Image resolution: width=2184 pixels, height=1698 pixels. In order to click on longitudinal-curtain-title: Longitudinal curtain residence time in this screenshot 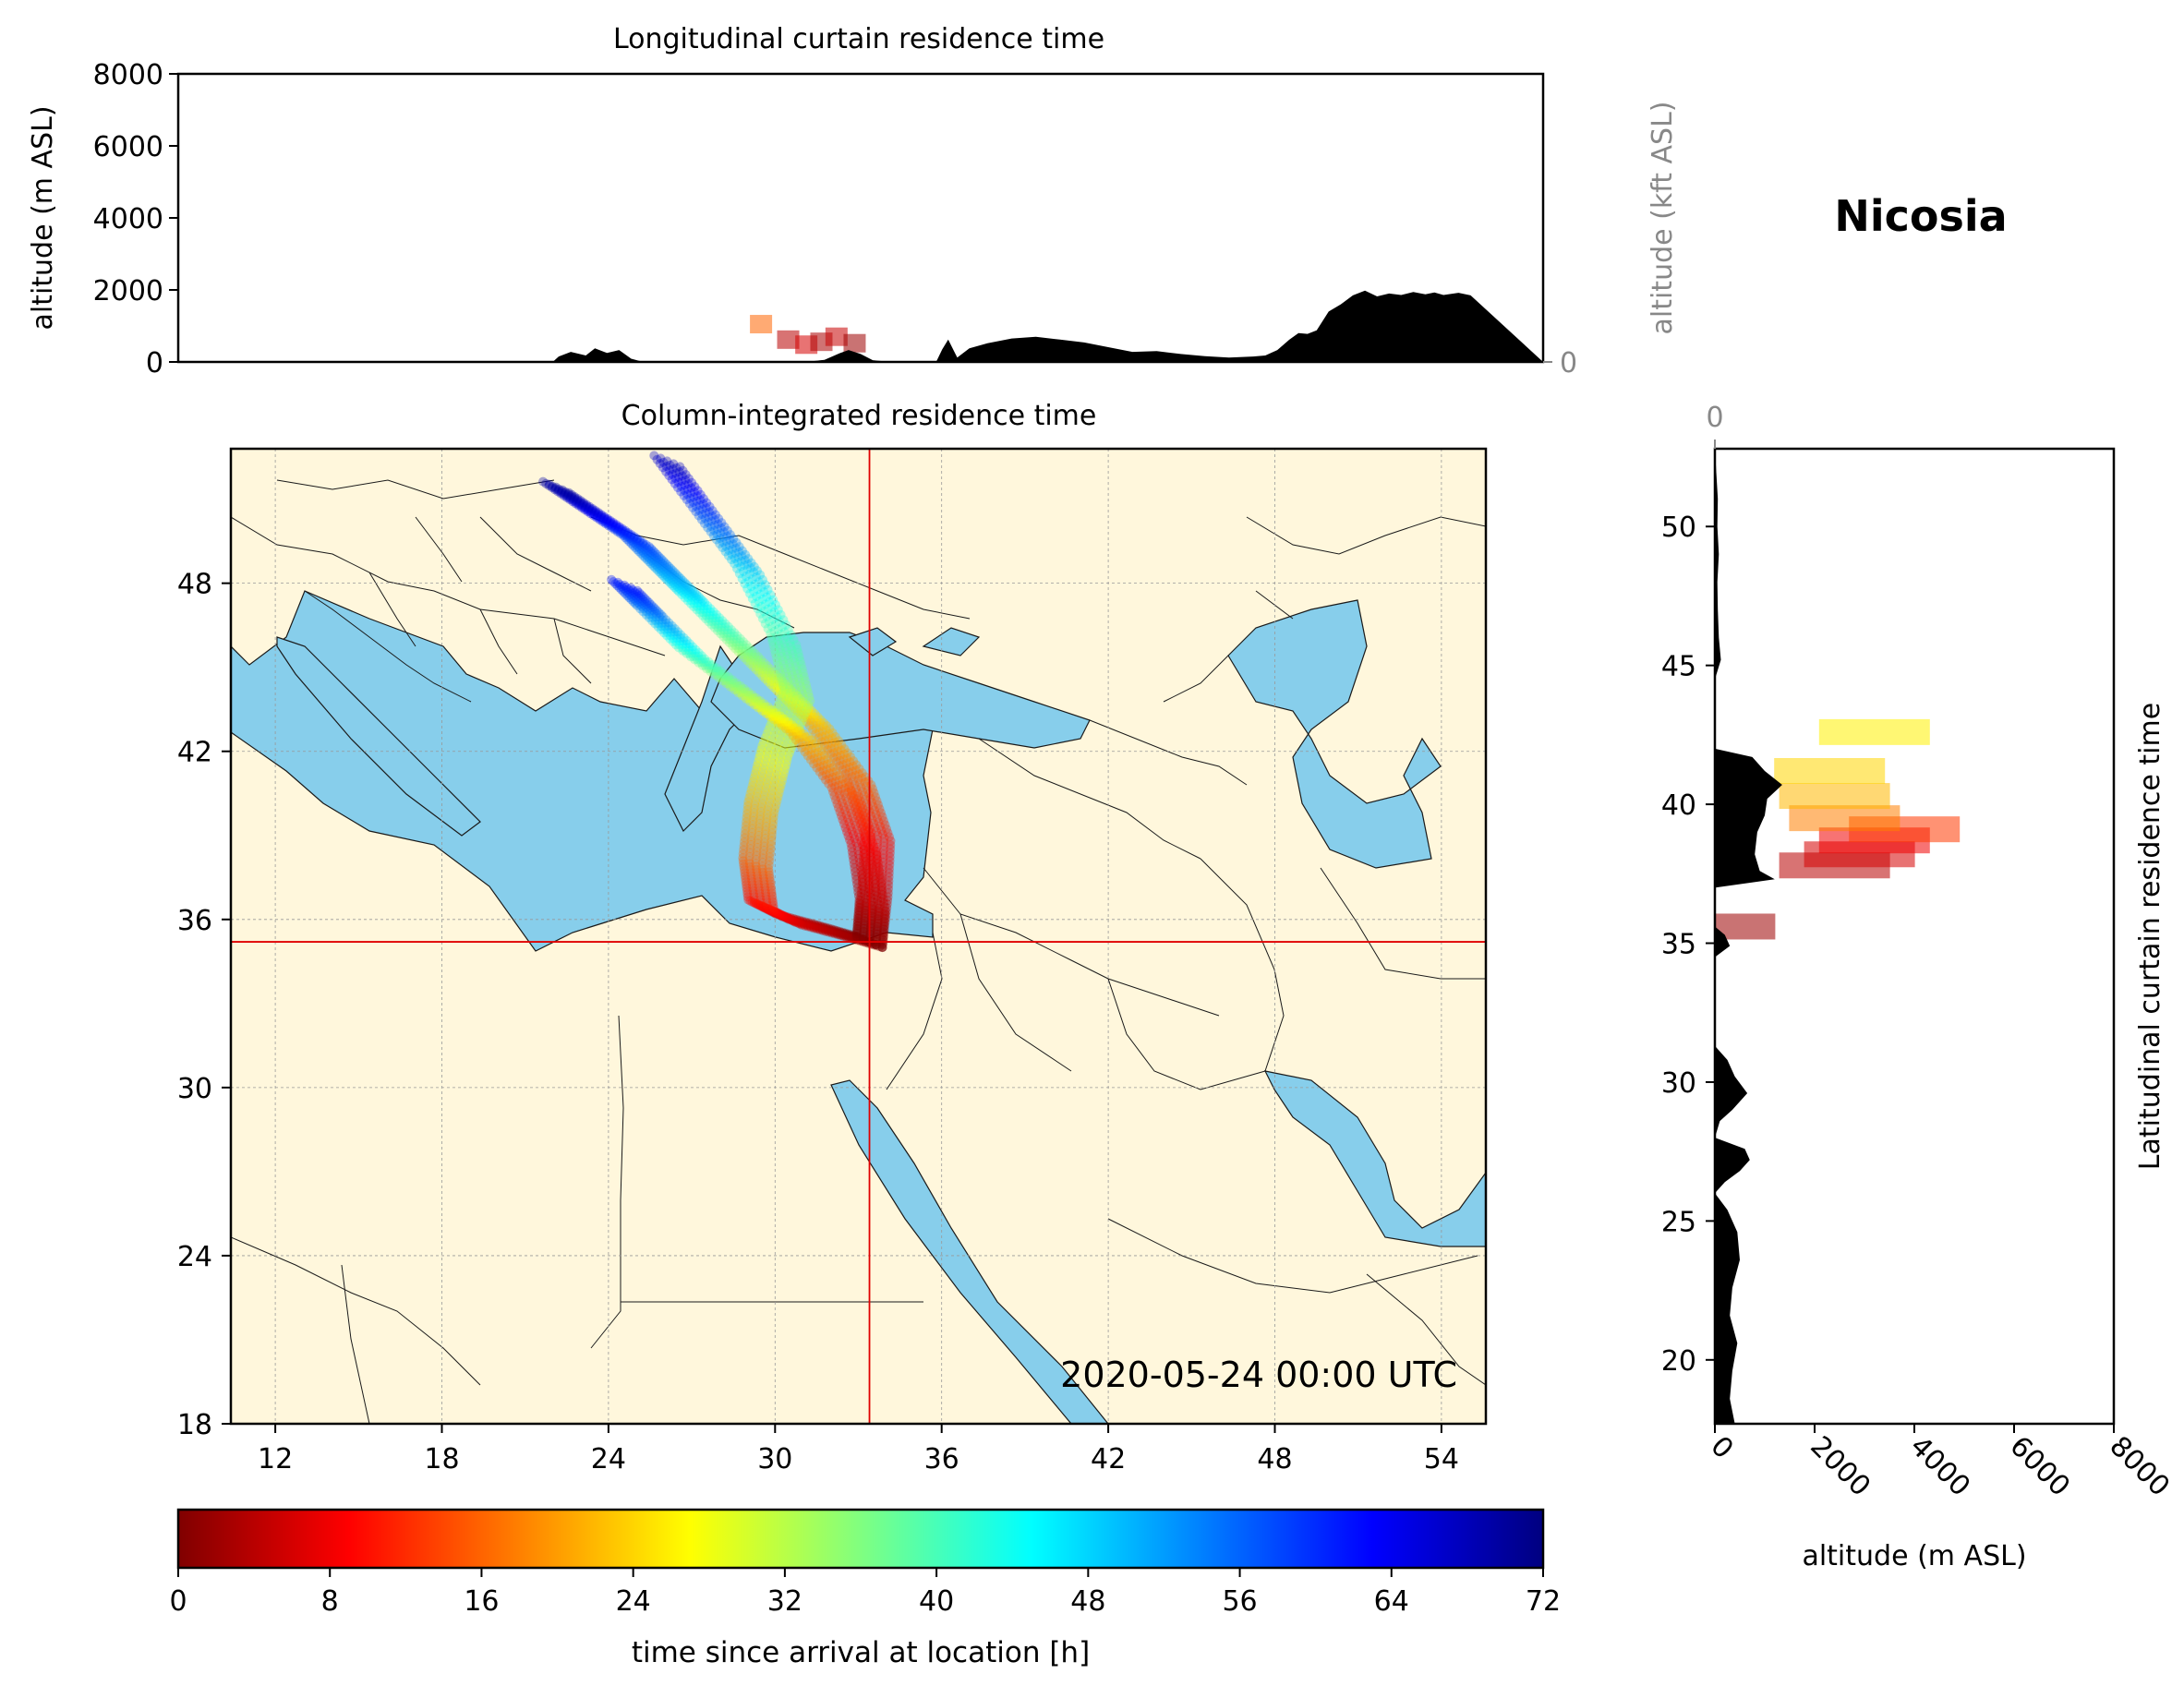, I will do `click(858, 39)`.